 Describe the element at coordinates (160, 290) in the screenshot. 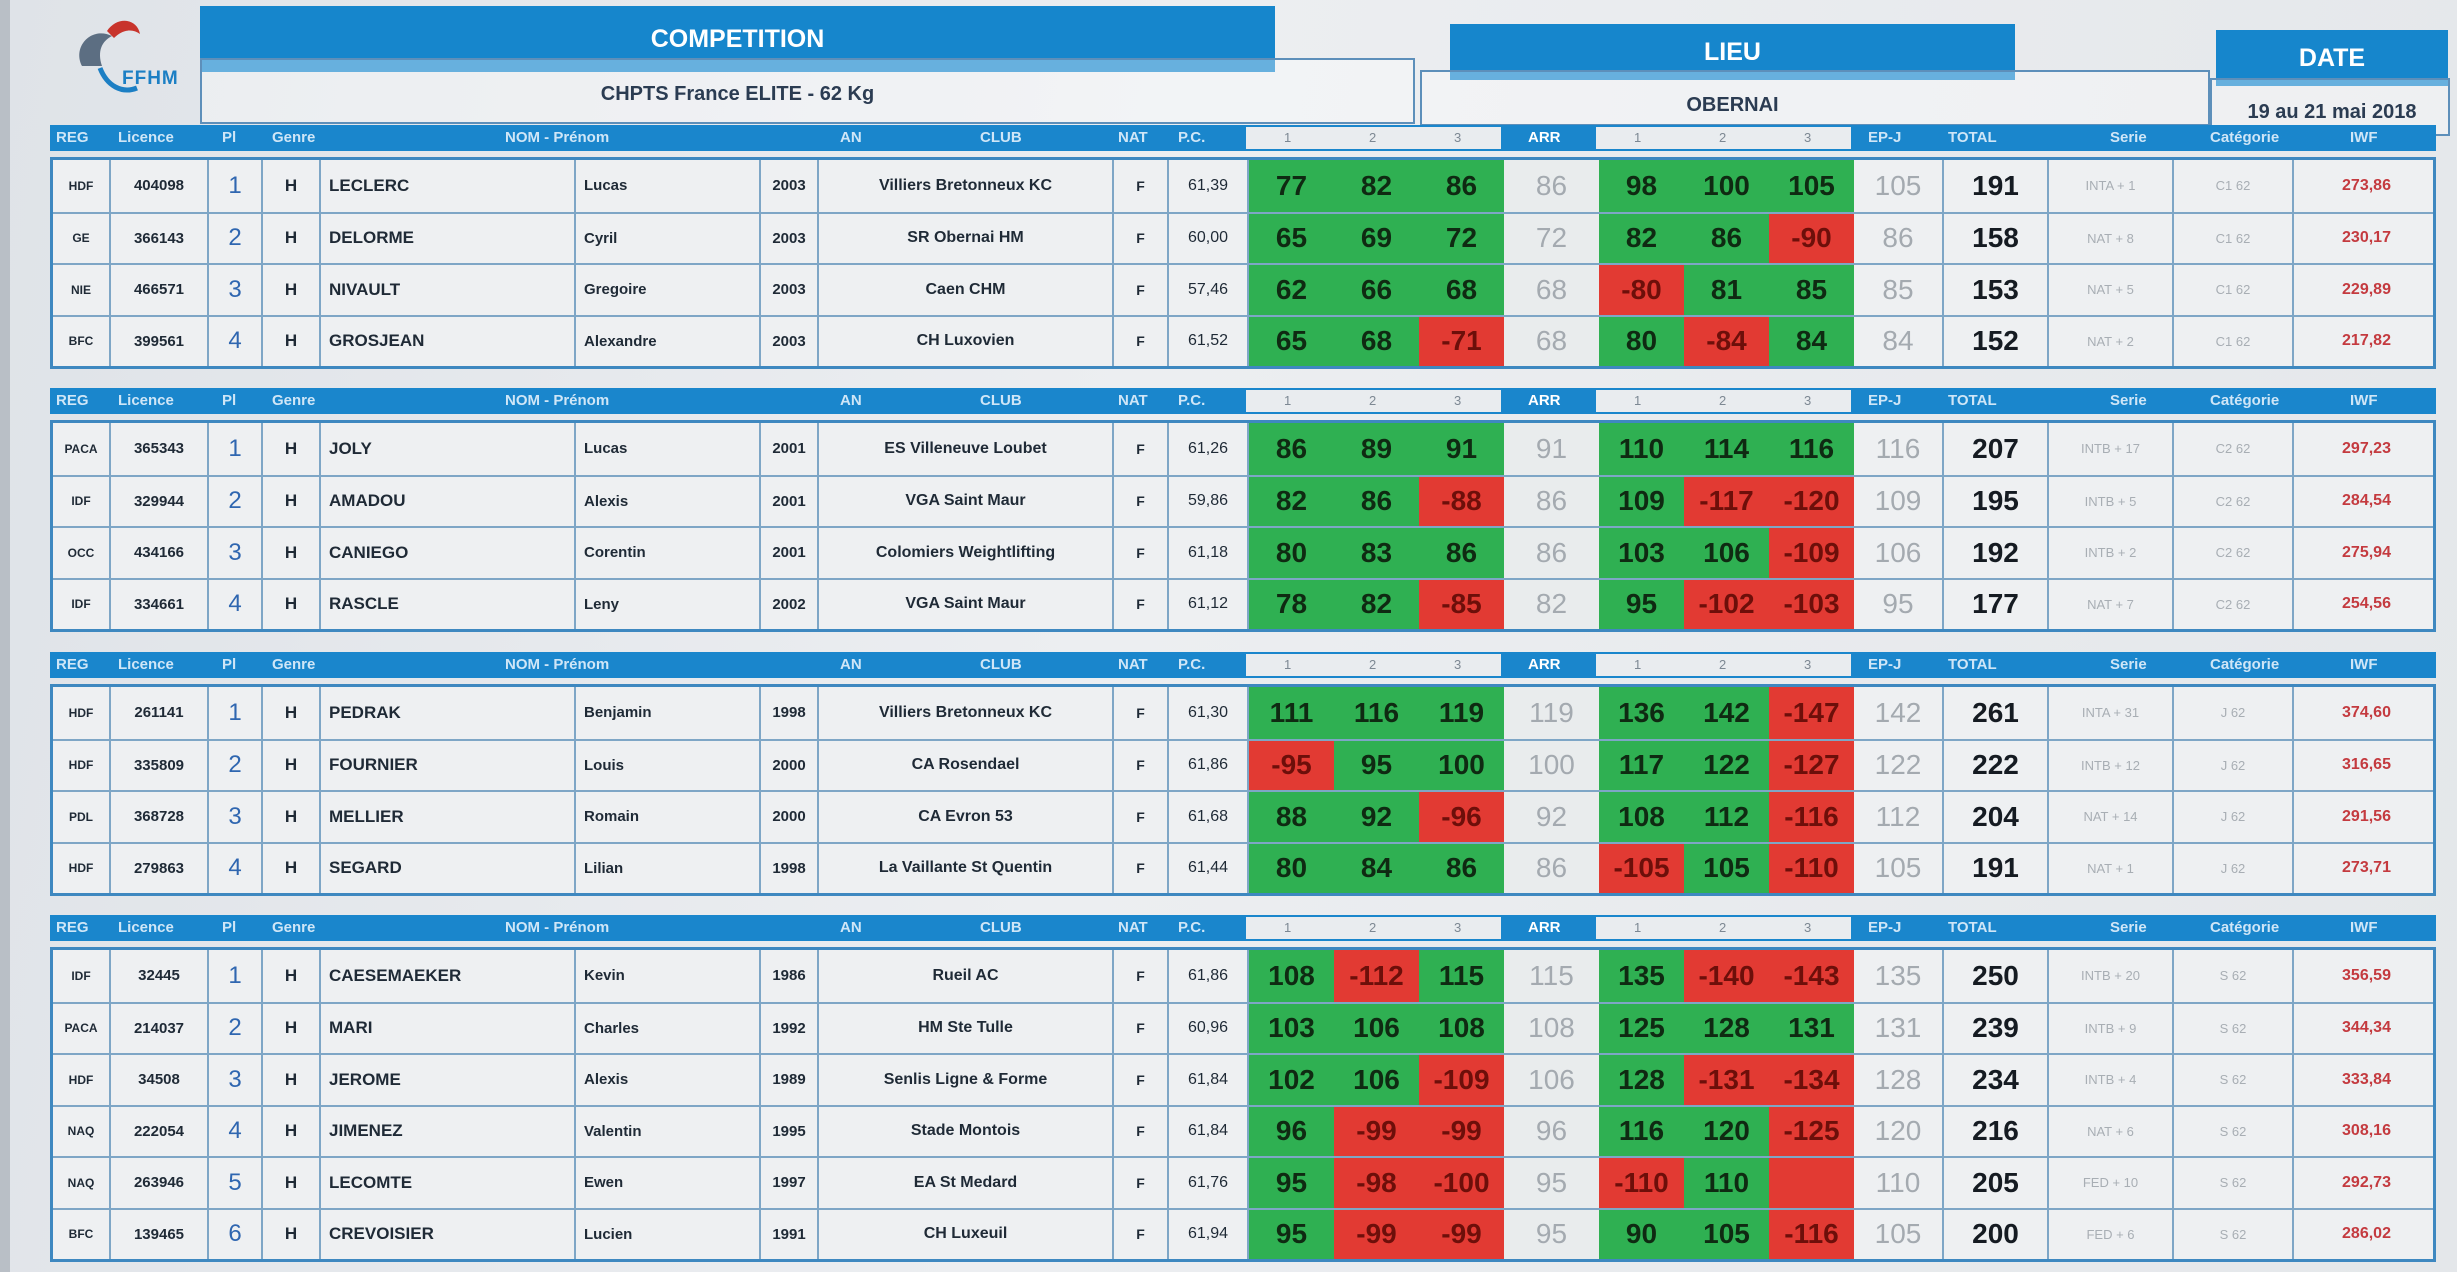

I see `cell-licence: 466571` at that location.